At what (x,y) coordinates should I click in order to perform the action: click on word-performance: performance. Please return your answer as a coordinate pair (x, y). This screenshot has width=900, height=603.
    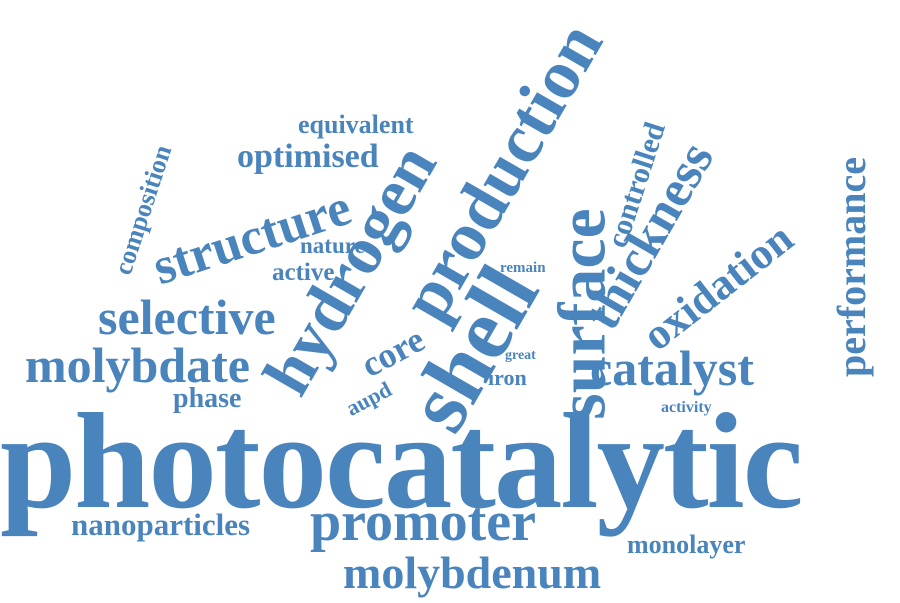
    Looking at the image, I should click on (851, 267).